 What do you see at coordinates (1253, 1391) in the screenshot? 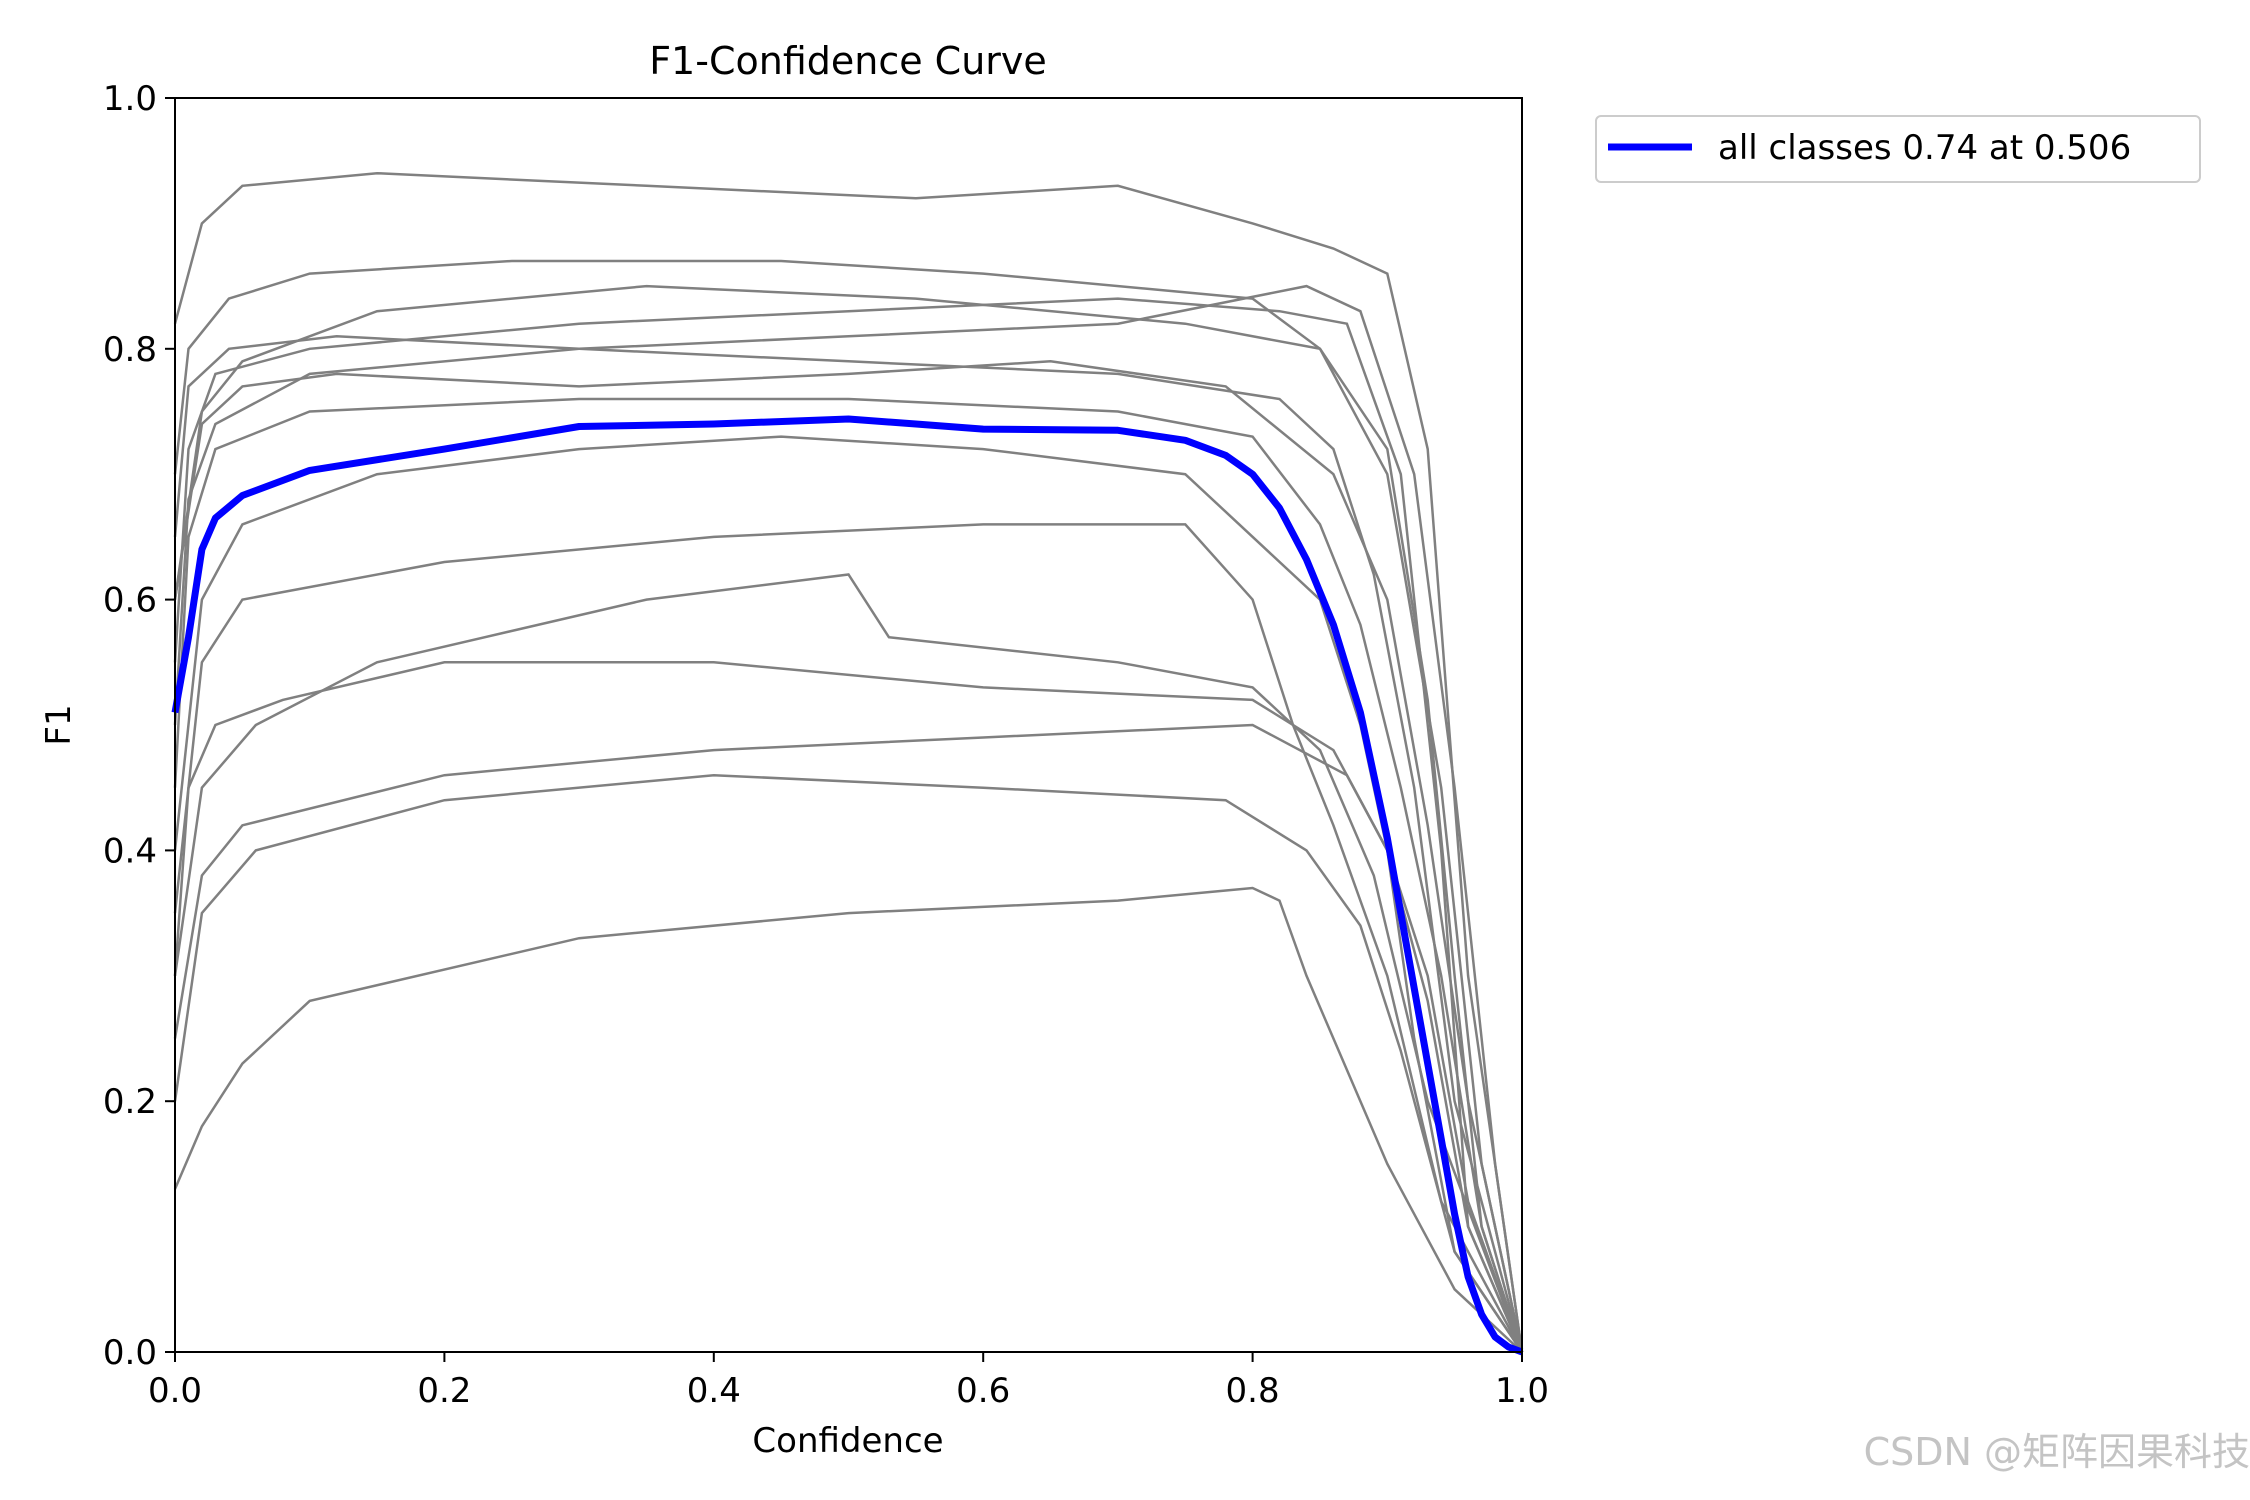
I see `x-tick-label: 0.8` at bounding box center [1253, 1391].